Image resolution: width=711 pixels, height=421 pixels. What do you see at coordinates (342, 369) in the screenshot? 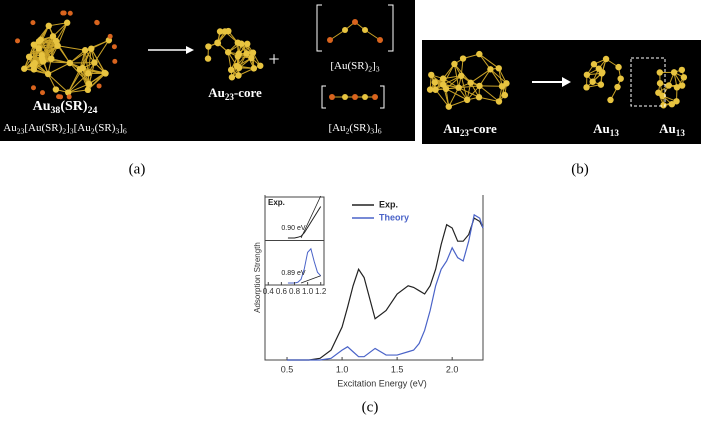
I see `x-tick-label: 1.0` at bounding box center [342, 369].